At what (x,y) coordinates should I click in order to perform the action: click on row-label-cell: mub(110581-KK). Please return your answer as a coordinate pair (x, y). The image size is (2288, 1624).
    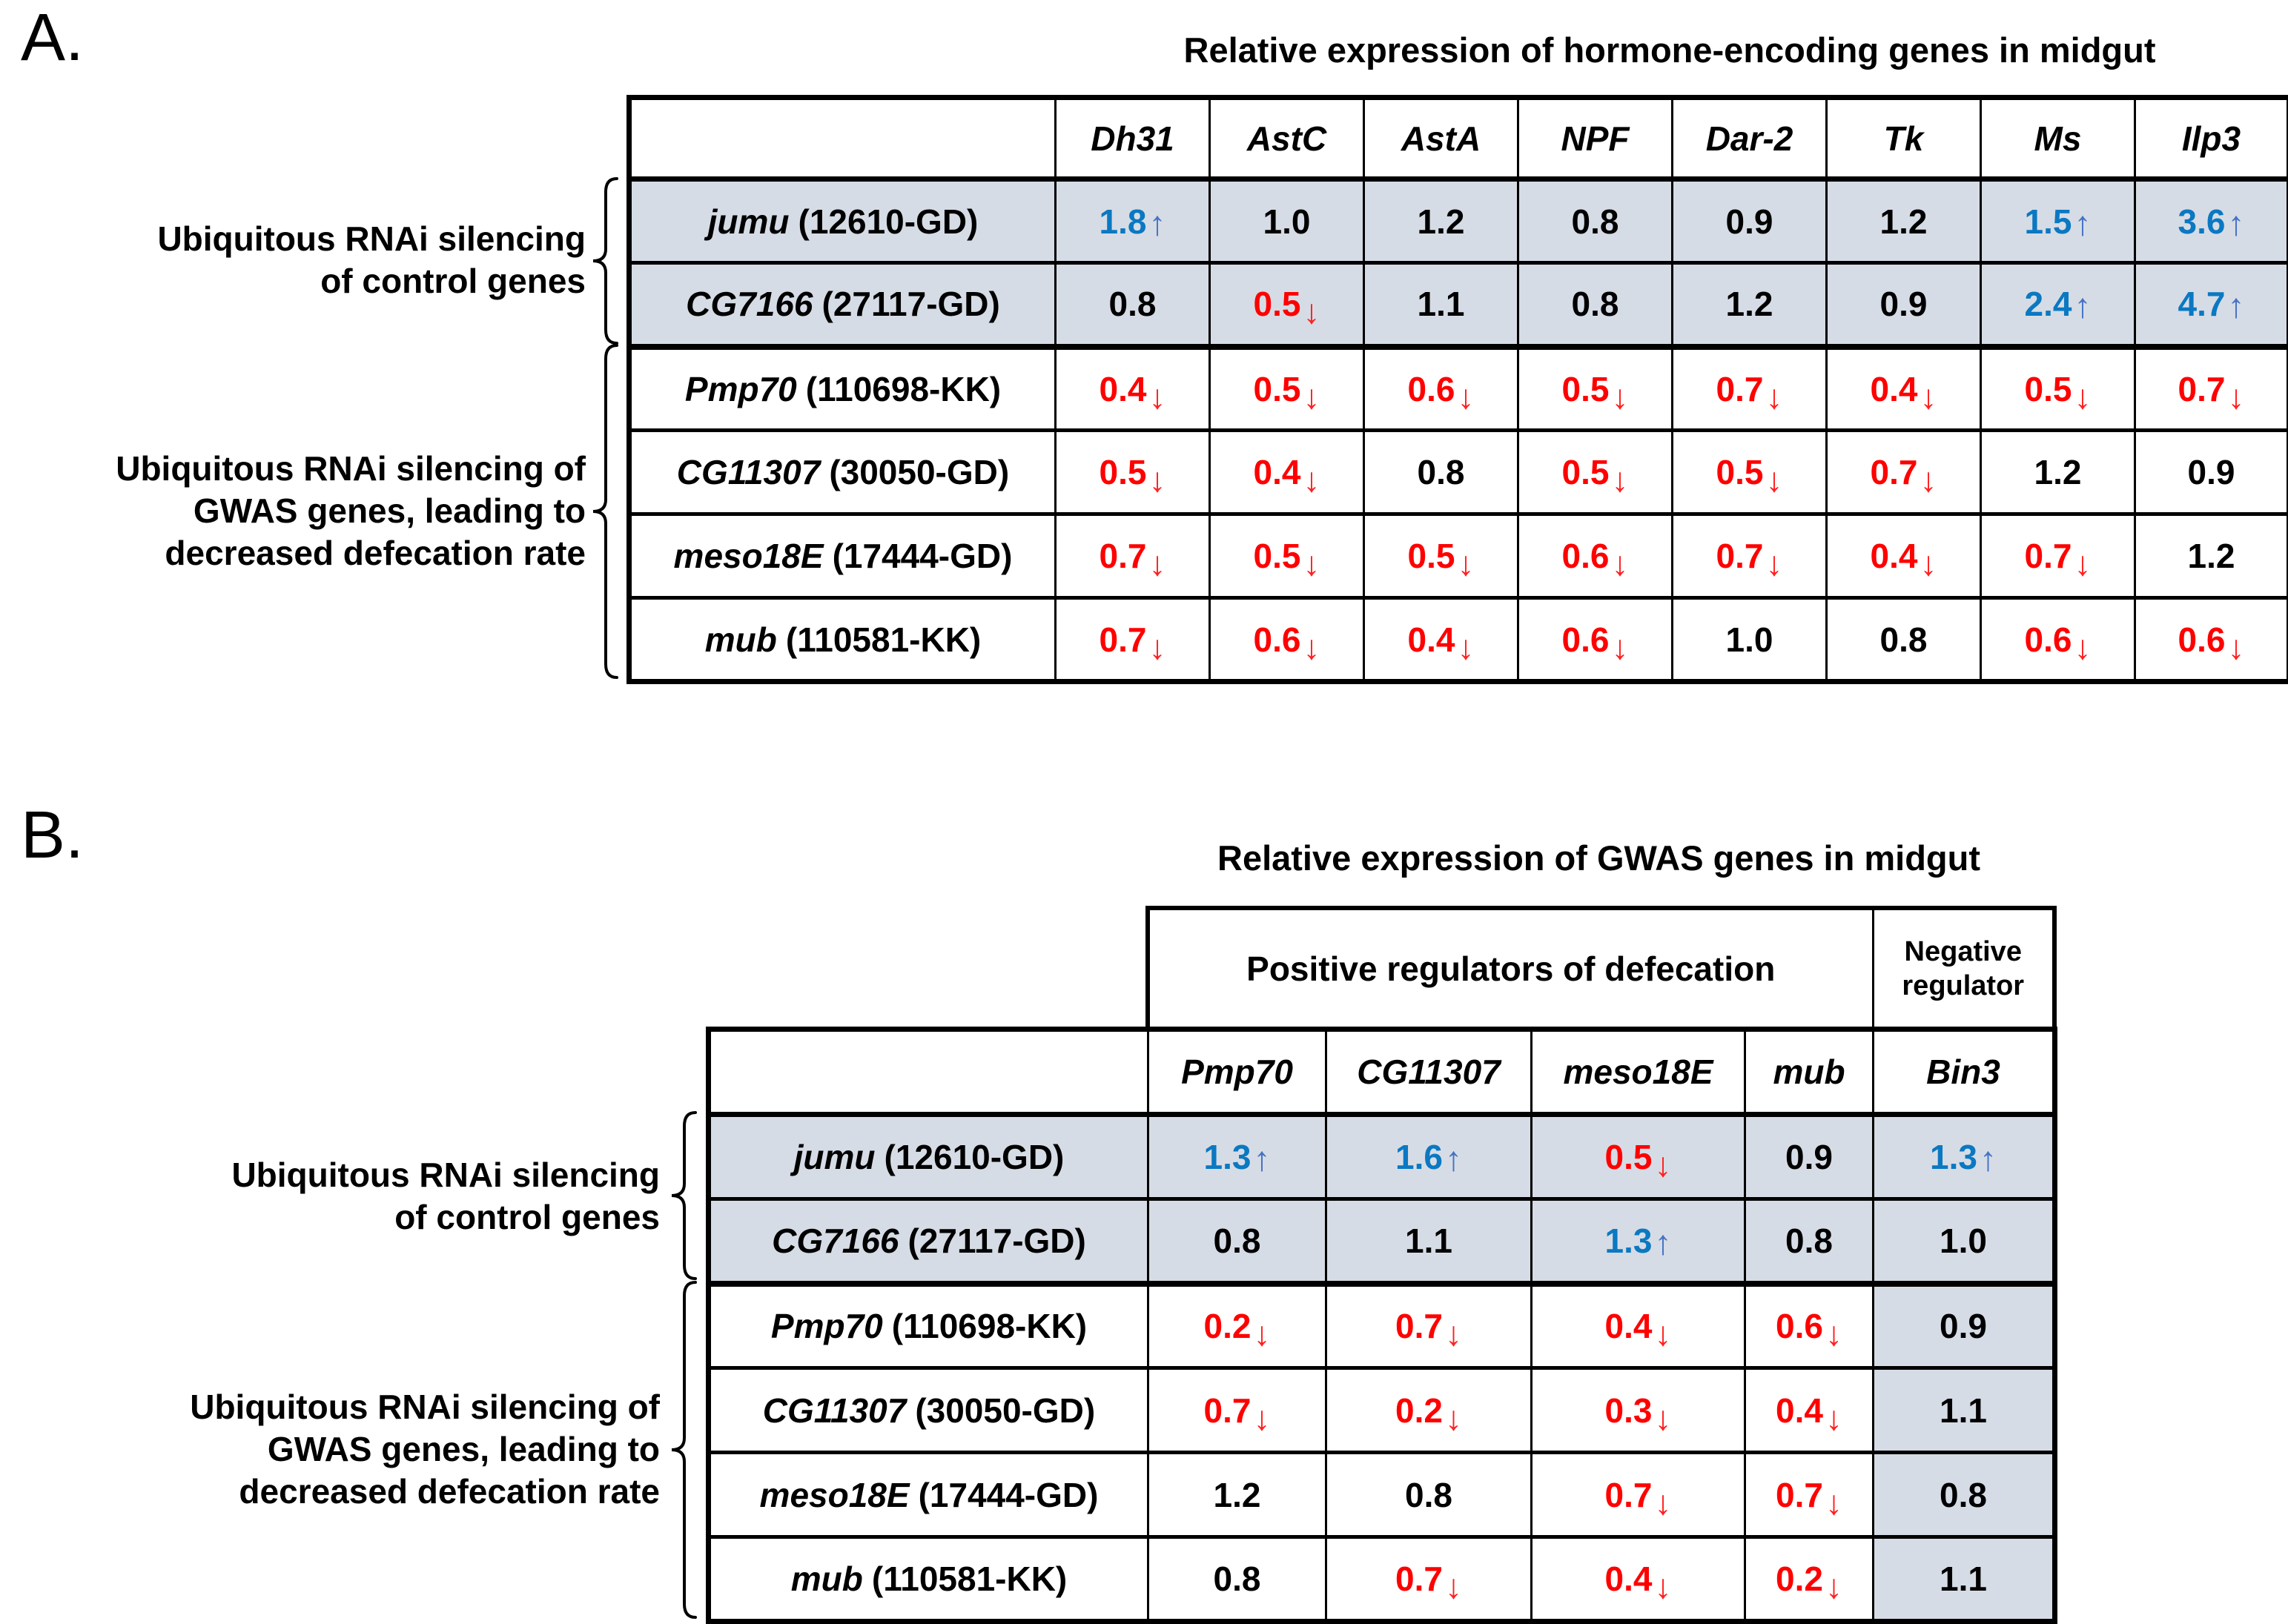
    Looking at the image, I should click on (928, 1579).